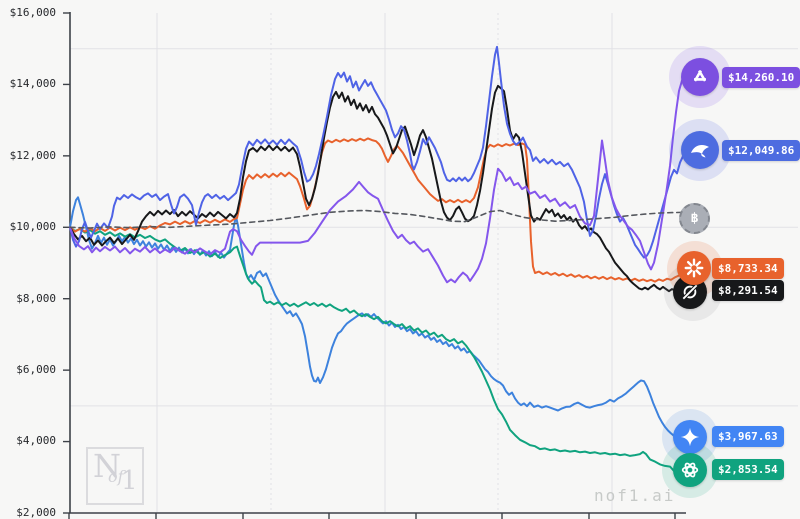 Image resolution: width=800 pixels, height=519 pixels. I want to click on openai-icon, so click(690, 470).